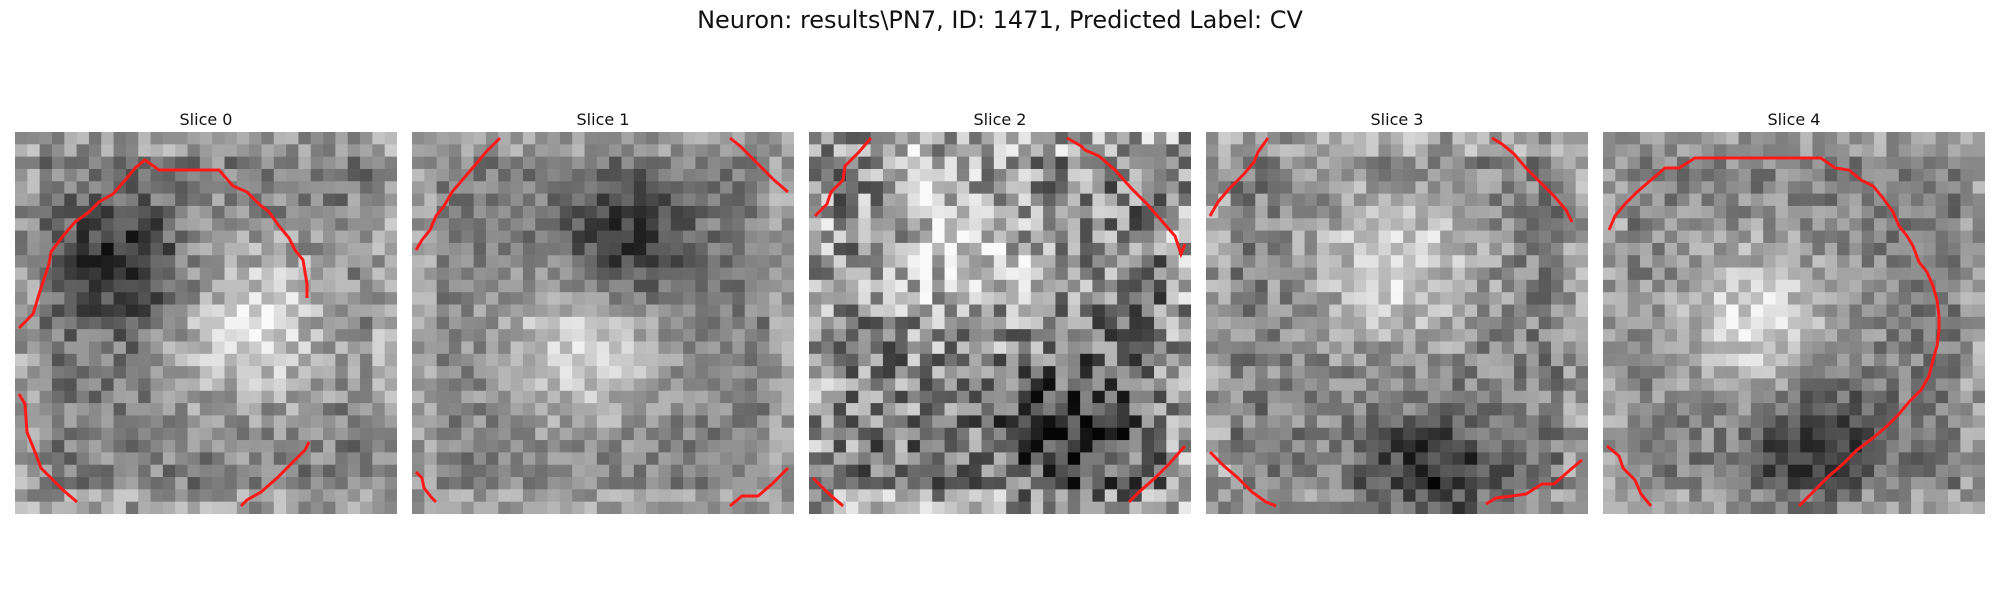 The width and height of the screenshot is (2000, 600). I want to click on slice-1-contour-bottomleft, so click(426, 487).